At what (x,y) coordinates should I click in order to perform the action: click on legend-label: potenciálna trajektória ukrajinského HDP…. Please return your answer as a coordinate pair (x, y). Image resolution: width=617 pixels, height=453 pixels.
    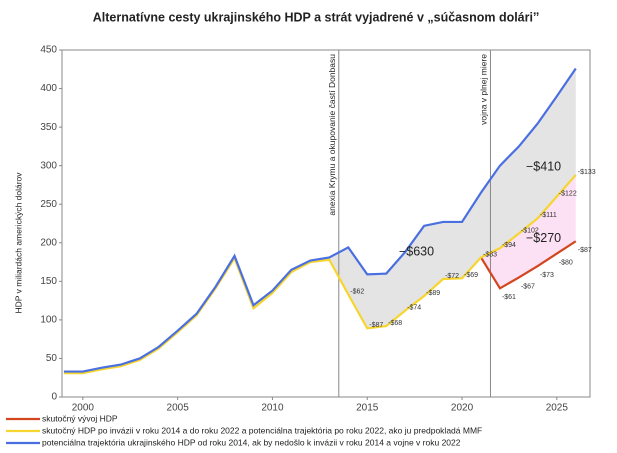
    Looking at the image, I should click on (251, 442).